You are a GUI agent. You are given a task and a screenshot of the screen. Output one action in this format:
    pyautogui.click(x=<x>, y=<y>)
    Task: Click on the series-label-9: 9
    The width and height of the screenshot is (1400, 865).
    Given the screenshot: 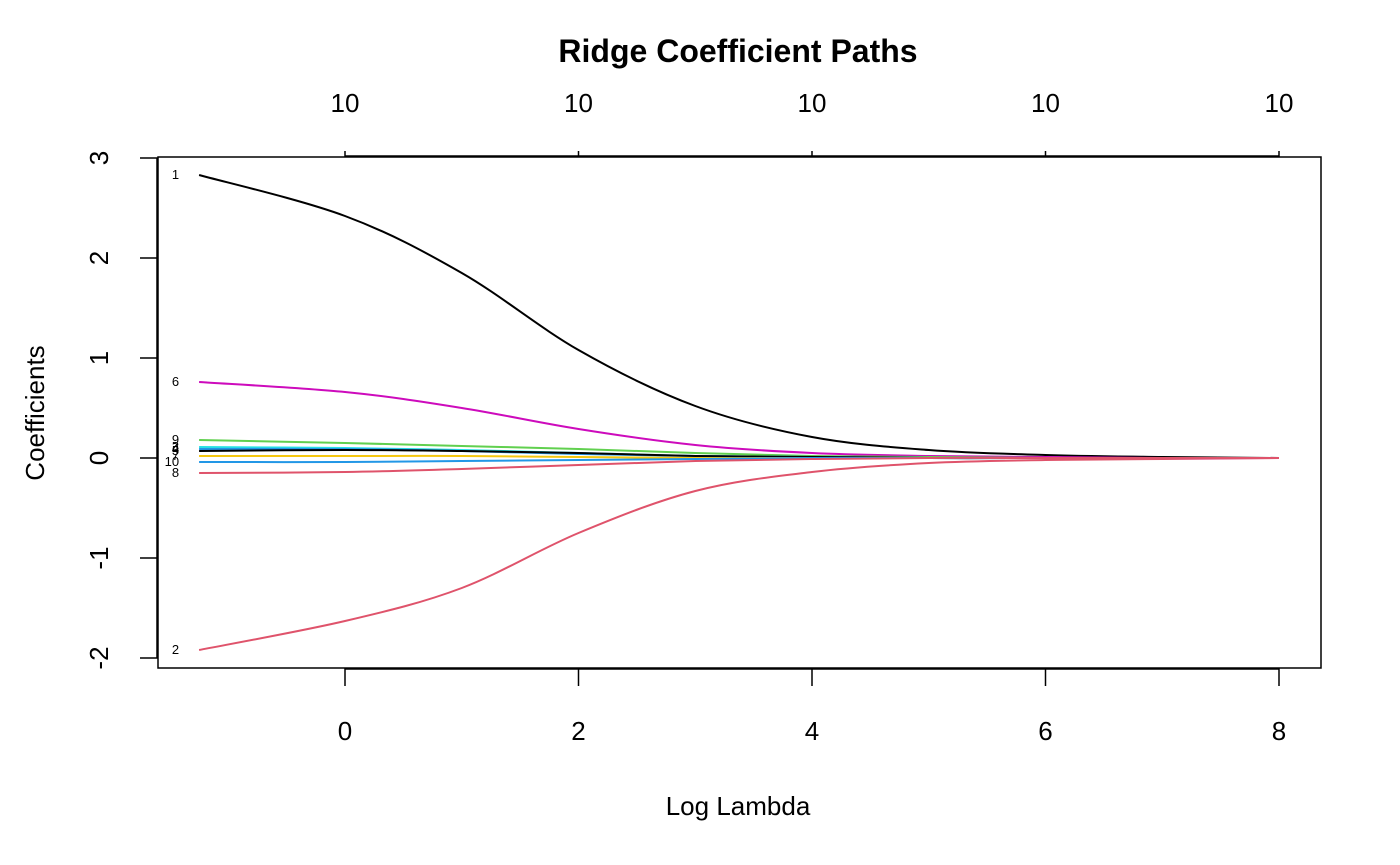 What is the action you would take?
    pyautogui.click(x=175, y=439)
    